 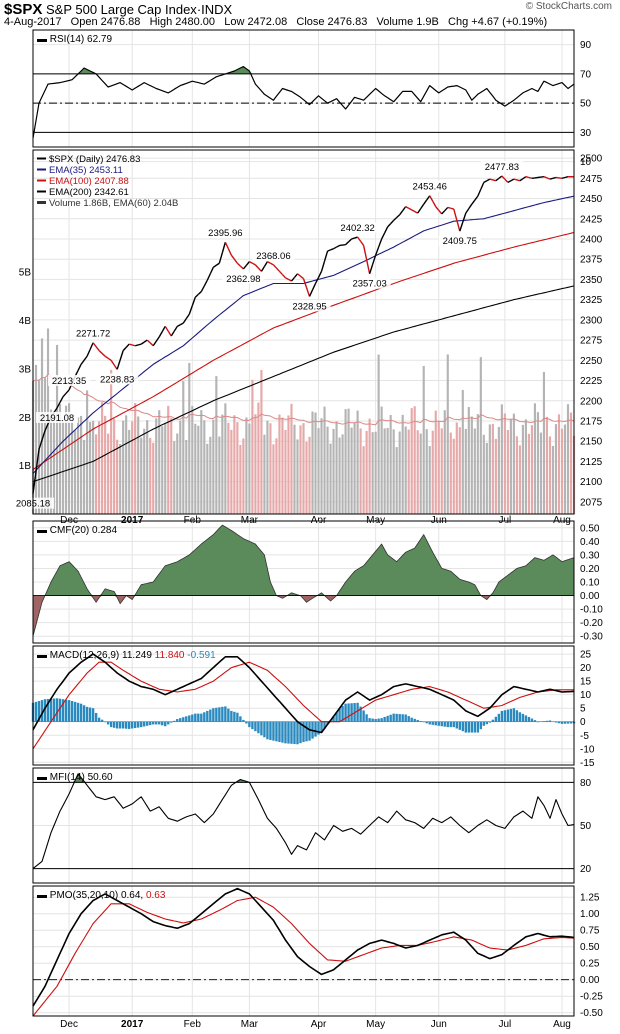 I want to click on macd-tick-label: 20, so click(x=586, y=668).